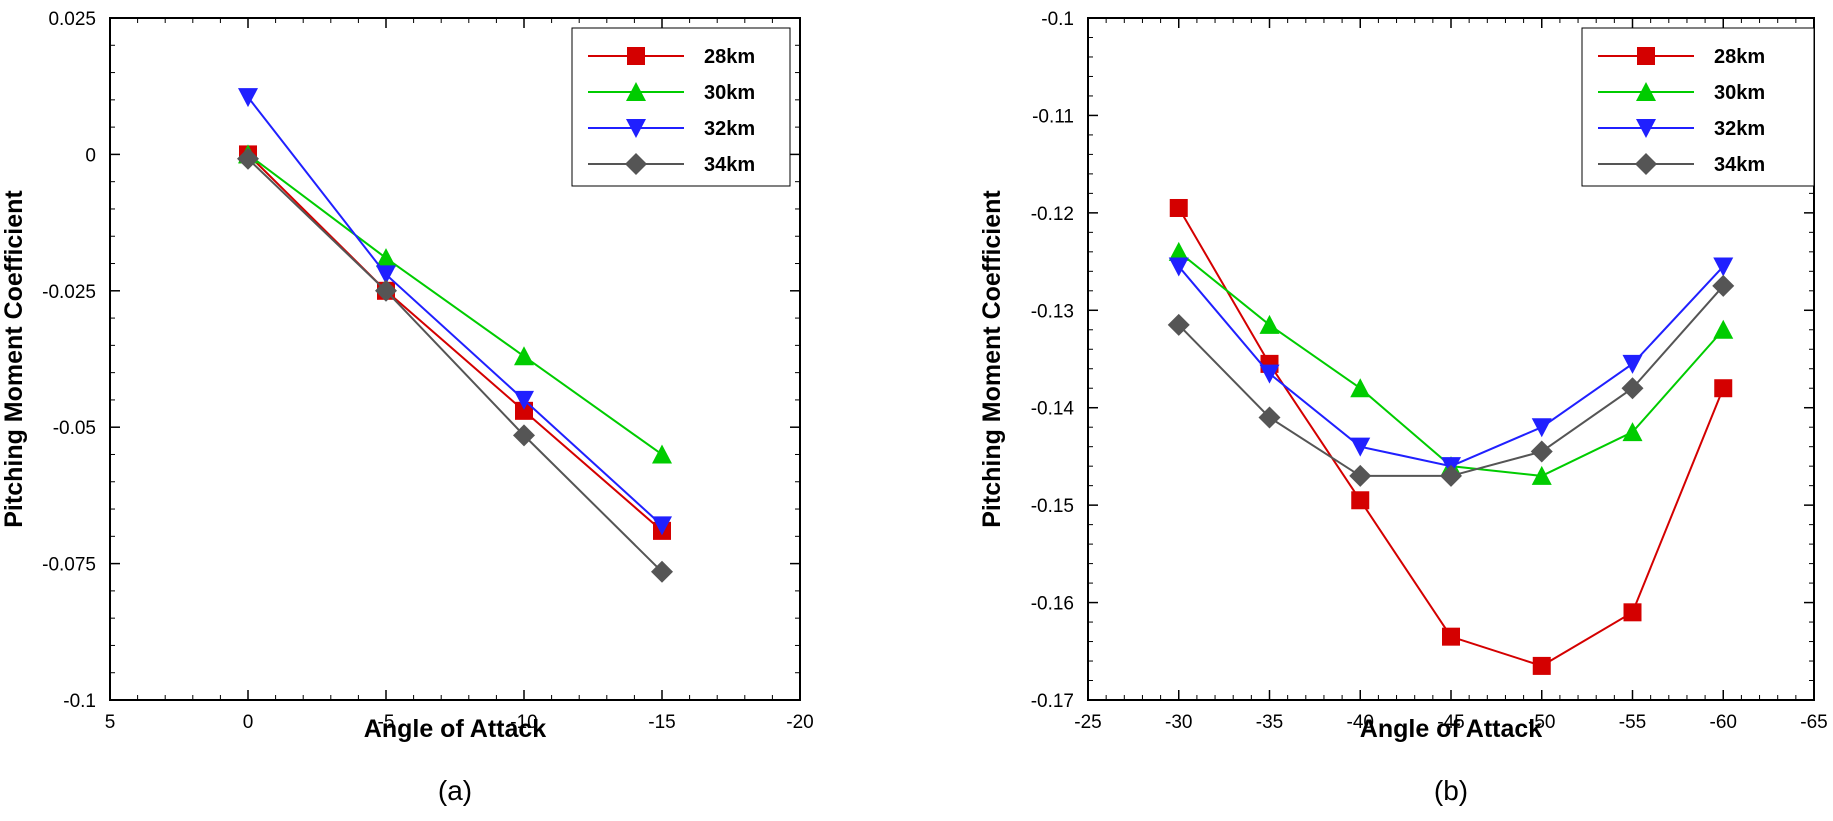 The width and height of the screenshot is (1833, 821). I want to click on x-tick-label: -50, so click(1541, 722).